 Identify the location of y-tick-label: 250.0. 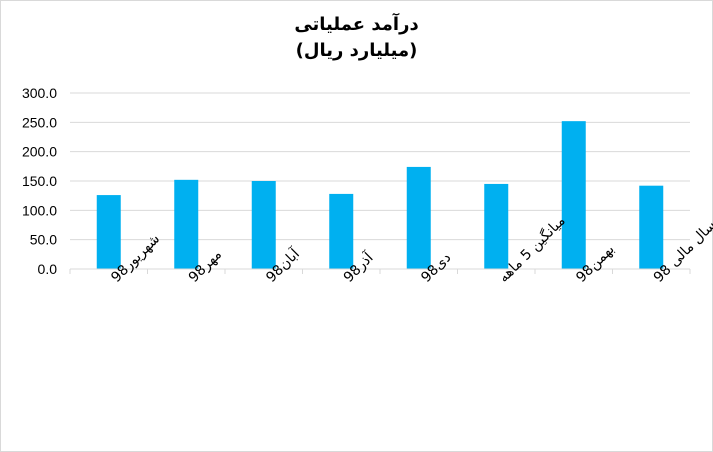
(39, 122).